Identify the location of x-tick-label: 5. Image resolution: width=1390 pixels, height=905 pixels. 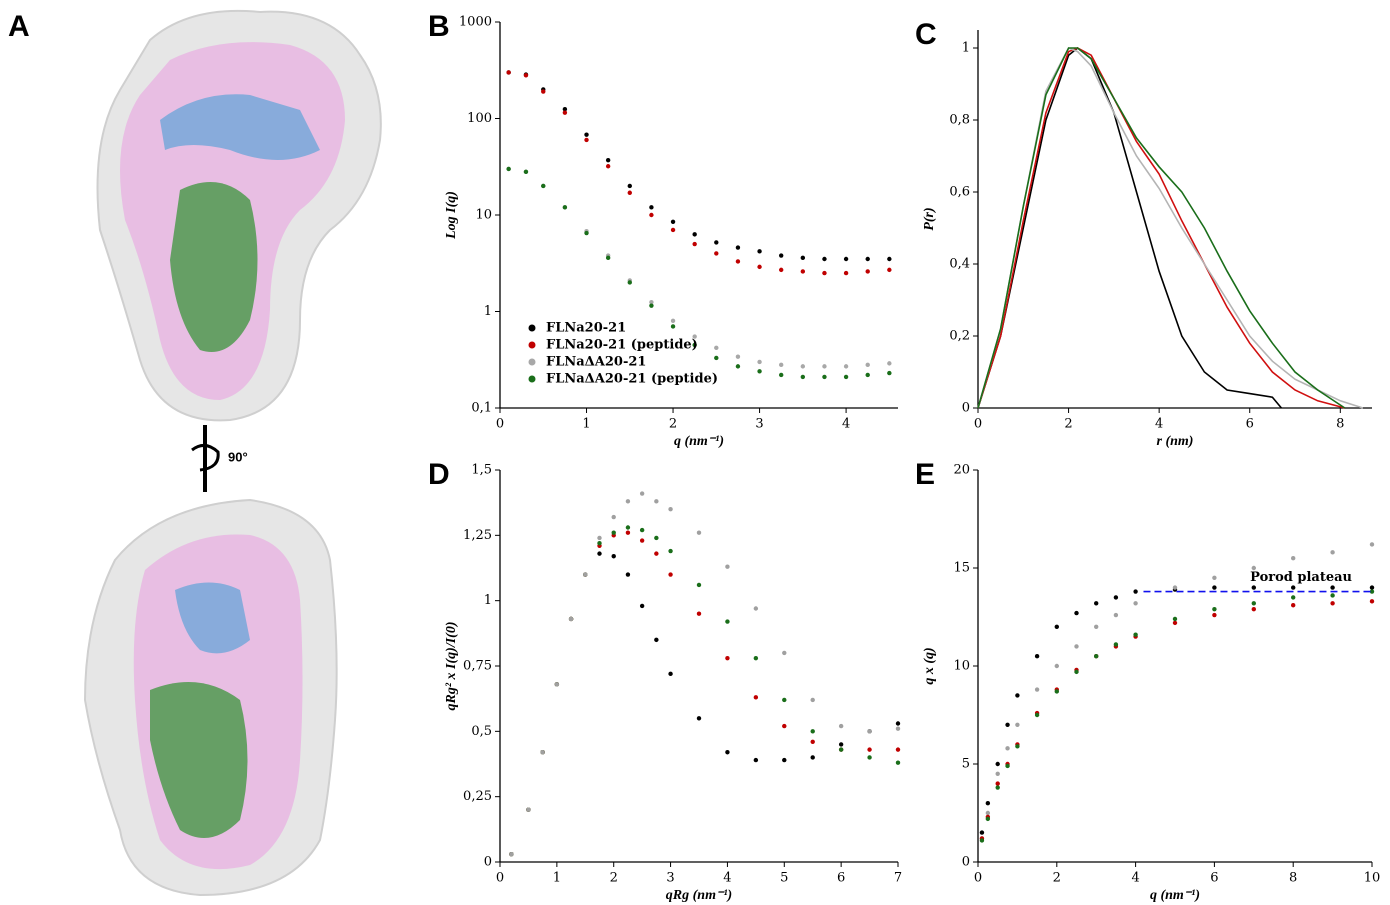
(784, 878).